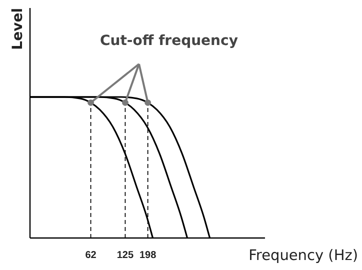  I want to click on y-axis-title: Level, so click(18, 29).